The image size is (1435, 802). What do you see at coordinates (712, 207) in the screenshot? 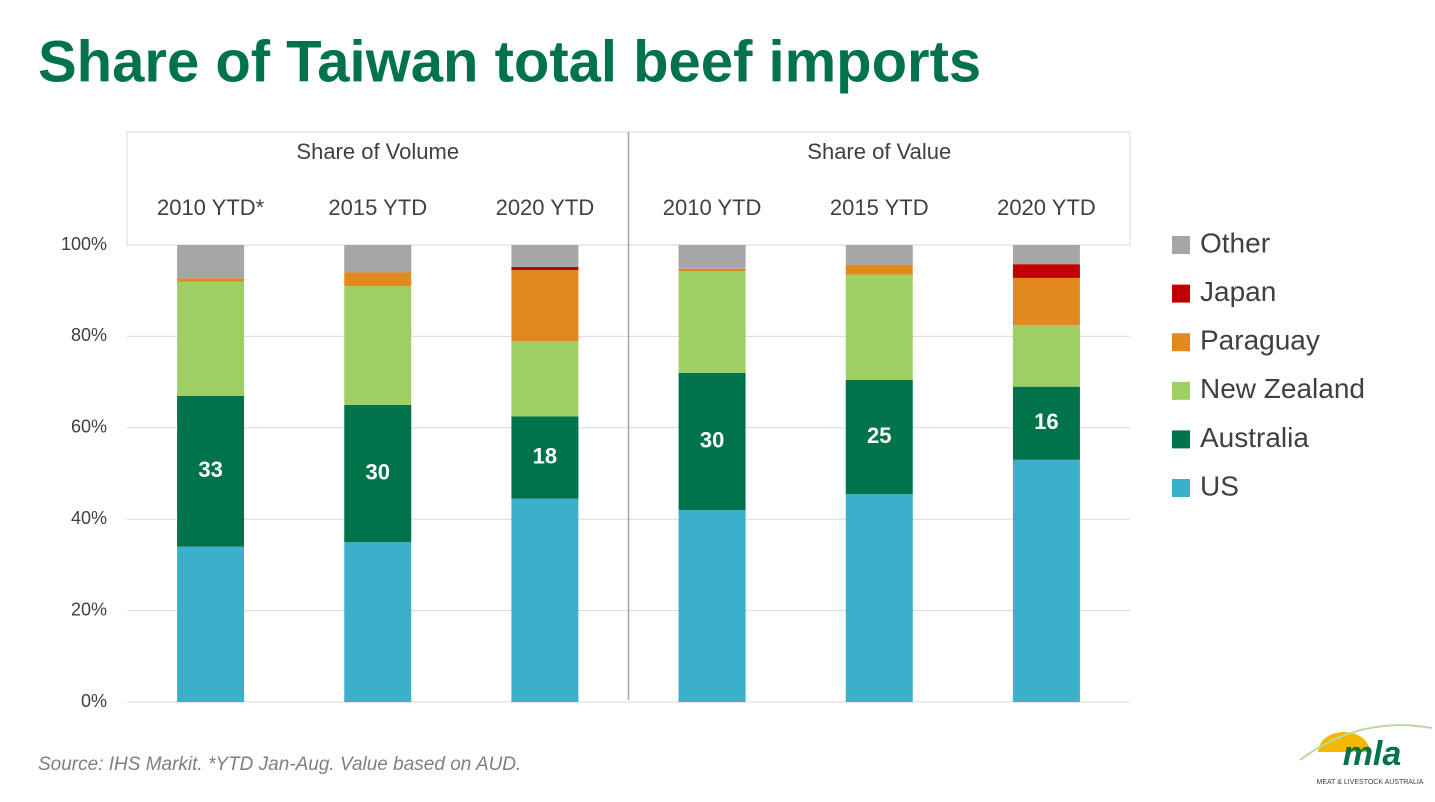
I see `x-category-label: 2010 YTD` at bounding box center [712, 207].